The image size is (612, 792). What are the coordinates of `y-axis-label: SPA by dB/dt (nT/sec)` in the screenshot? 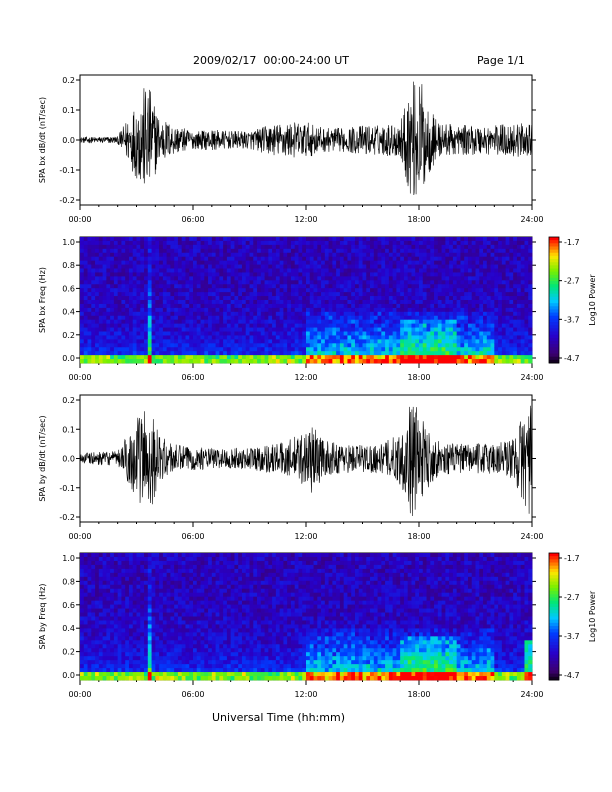 It's located at (42, 458).